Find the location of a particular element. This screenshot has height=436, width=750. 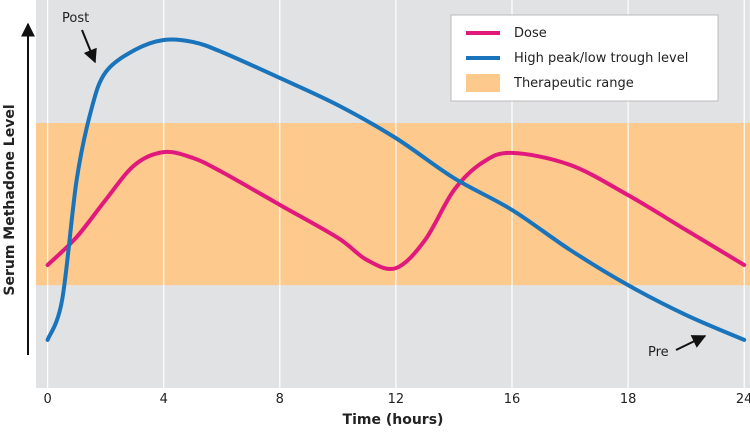

y-axis-title: Serum Methadone Level is located at coordinates (10, 199).